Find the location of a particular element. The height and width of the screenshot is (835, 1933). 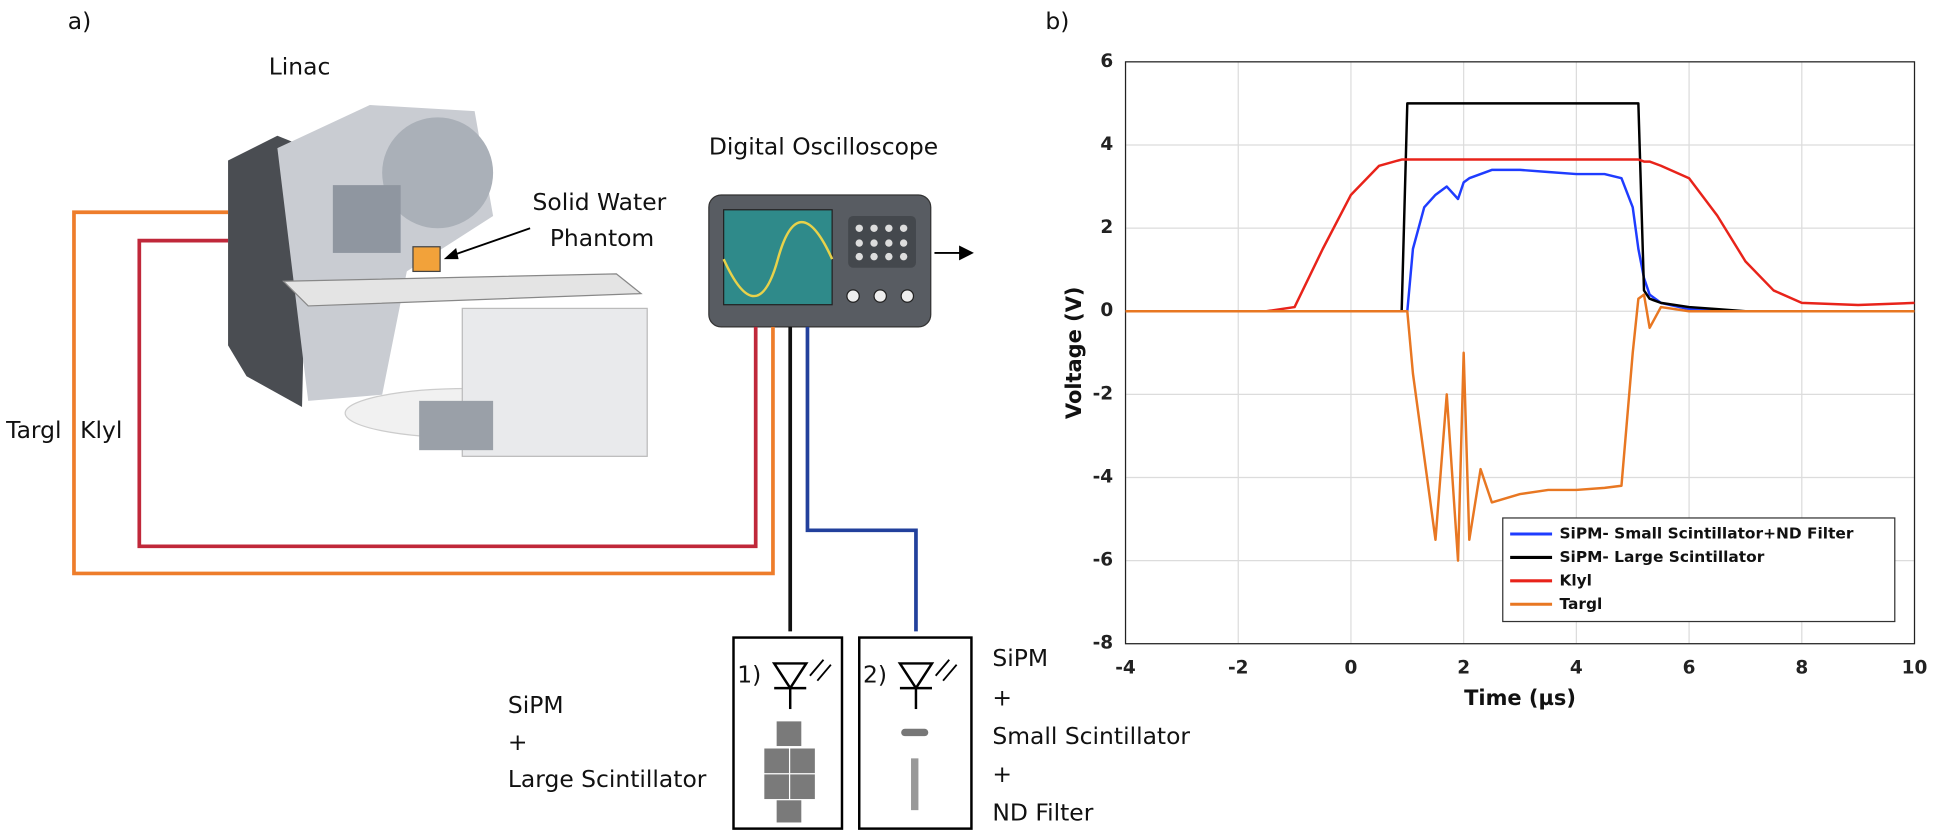

x-tick-label: -2 is located at coordinates (1238, 667).